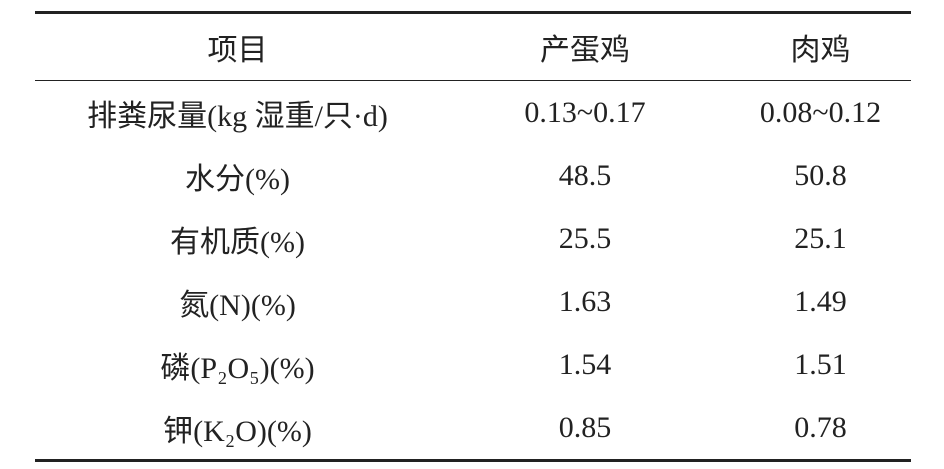 The width and height of the screenshot is (944, 469). I want to click on row-label: 水分(%), so click(237, 179).